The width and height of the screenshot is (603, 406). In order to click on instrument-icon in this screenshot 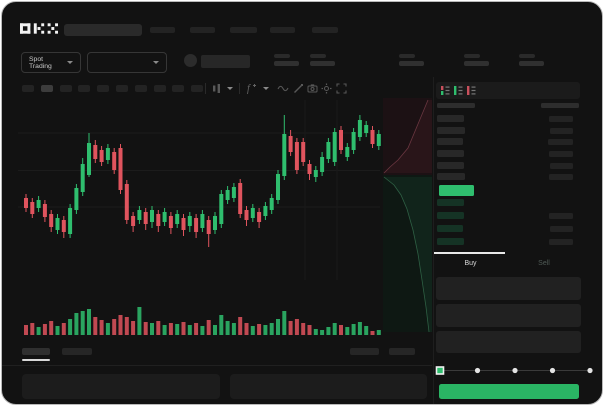, I will do `click(190, 60)`.